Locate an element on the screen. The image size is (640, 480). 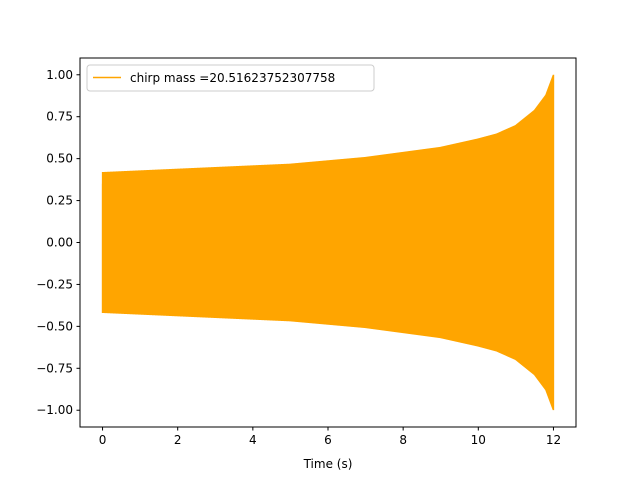
y-tick-label: 0.25 is located at coordinates (59, 201).